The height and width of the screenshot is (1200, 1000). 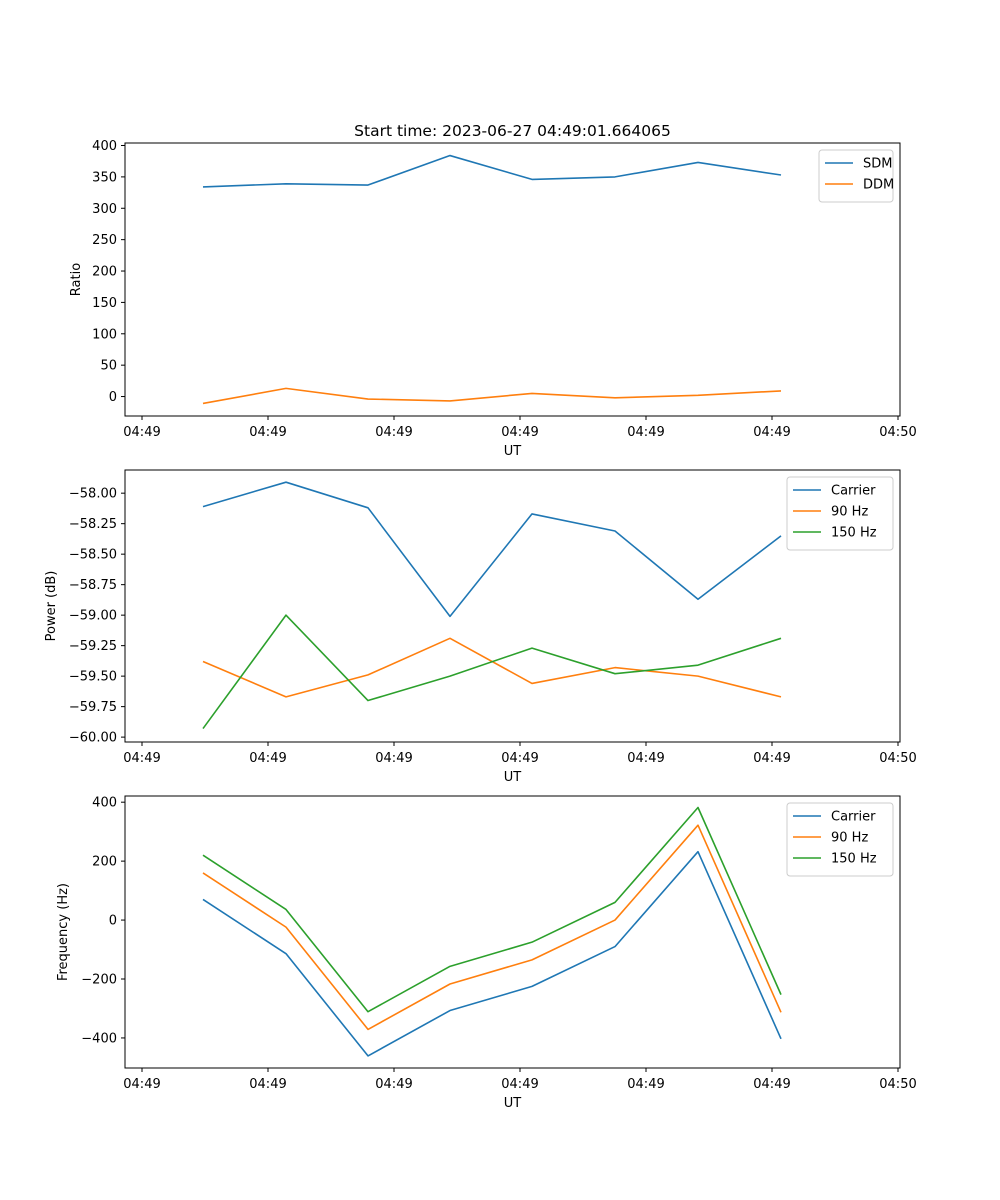 What do you see at coordinates (492, 171) in the screenshot?
I see `series-line-sdm` at bounding box center [492, 171].